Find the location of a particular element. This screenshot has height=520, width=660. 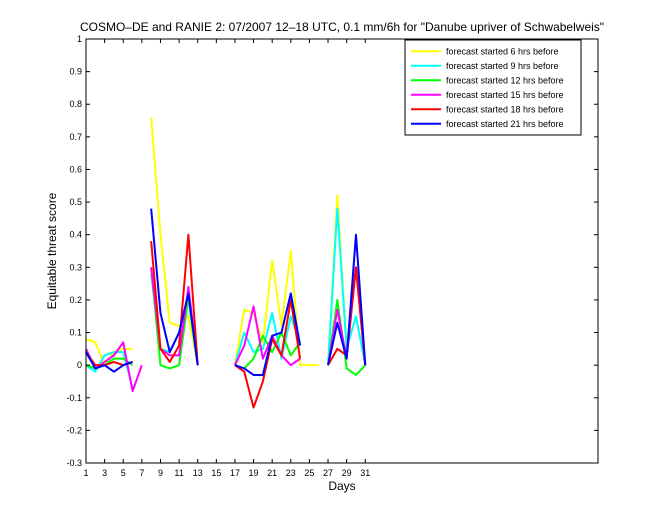

x-tick-label: 9 is located at coordinates (160, 473).